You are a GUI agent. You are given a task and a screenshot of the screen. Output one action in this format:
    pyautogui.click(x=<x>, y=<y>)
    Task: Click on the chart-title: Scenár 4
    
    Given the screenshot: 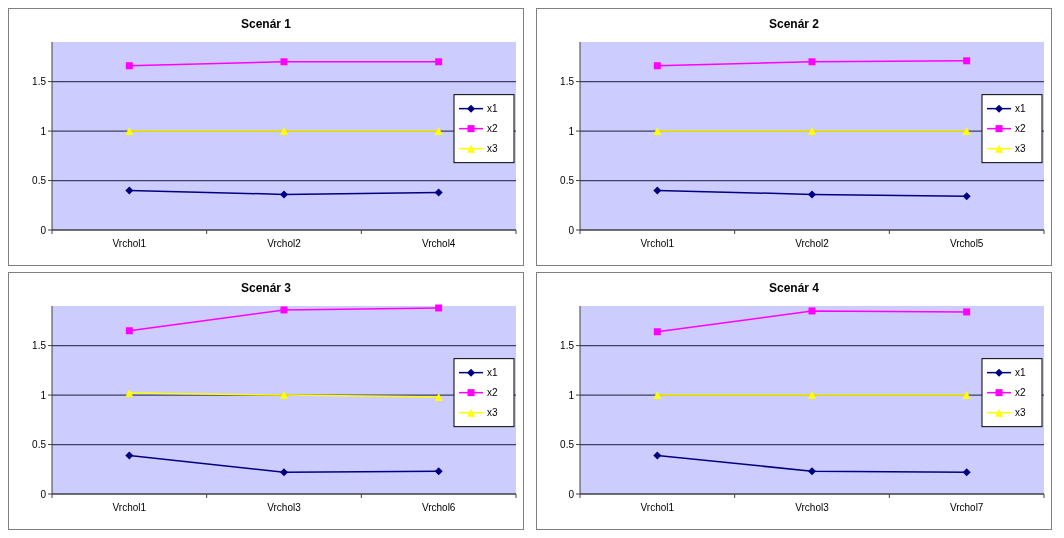 What is the action you would take?
    pyautogui.click(x=794, y=288)
    